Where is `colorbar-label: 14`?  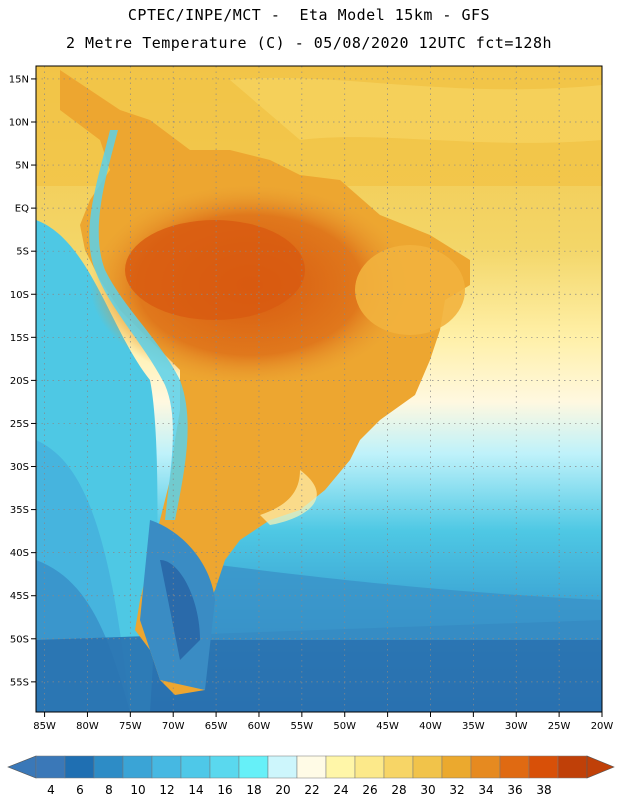
colorbar-label: 14 is located at coordinates (195, 790).